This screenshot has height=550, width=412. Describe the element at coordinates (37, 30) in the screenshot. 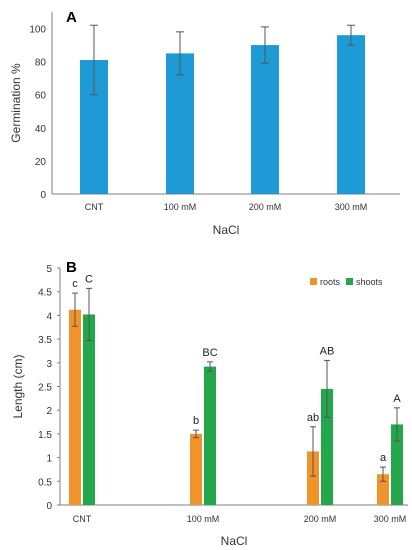

I see `y-tick-label: 100` at that location.